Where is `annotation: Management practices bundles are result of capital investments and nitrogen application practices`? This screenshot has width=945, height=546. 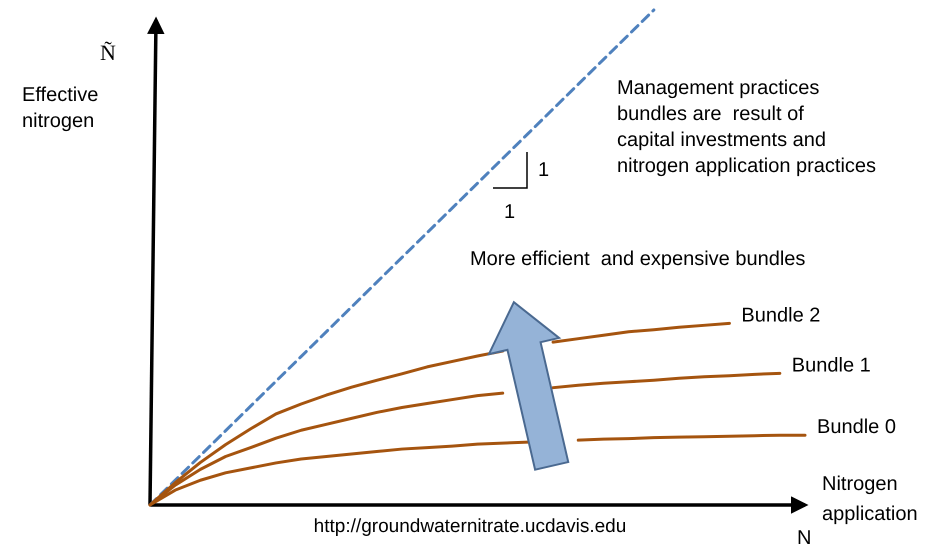
annotation: Management practices bundles are result of capital investments and nitrogen application practices is located at coordinates (746, 127).